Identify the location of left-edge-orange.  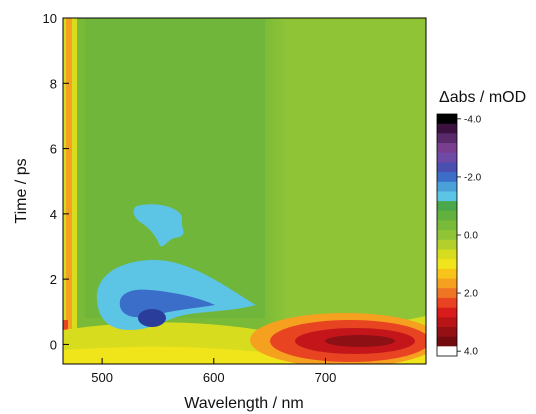
(69, 191).